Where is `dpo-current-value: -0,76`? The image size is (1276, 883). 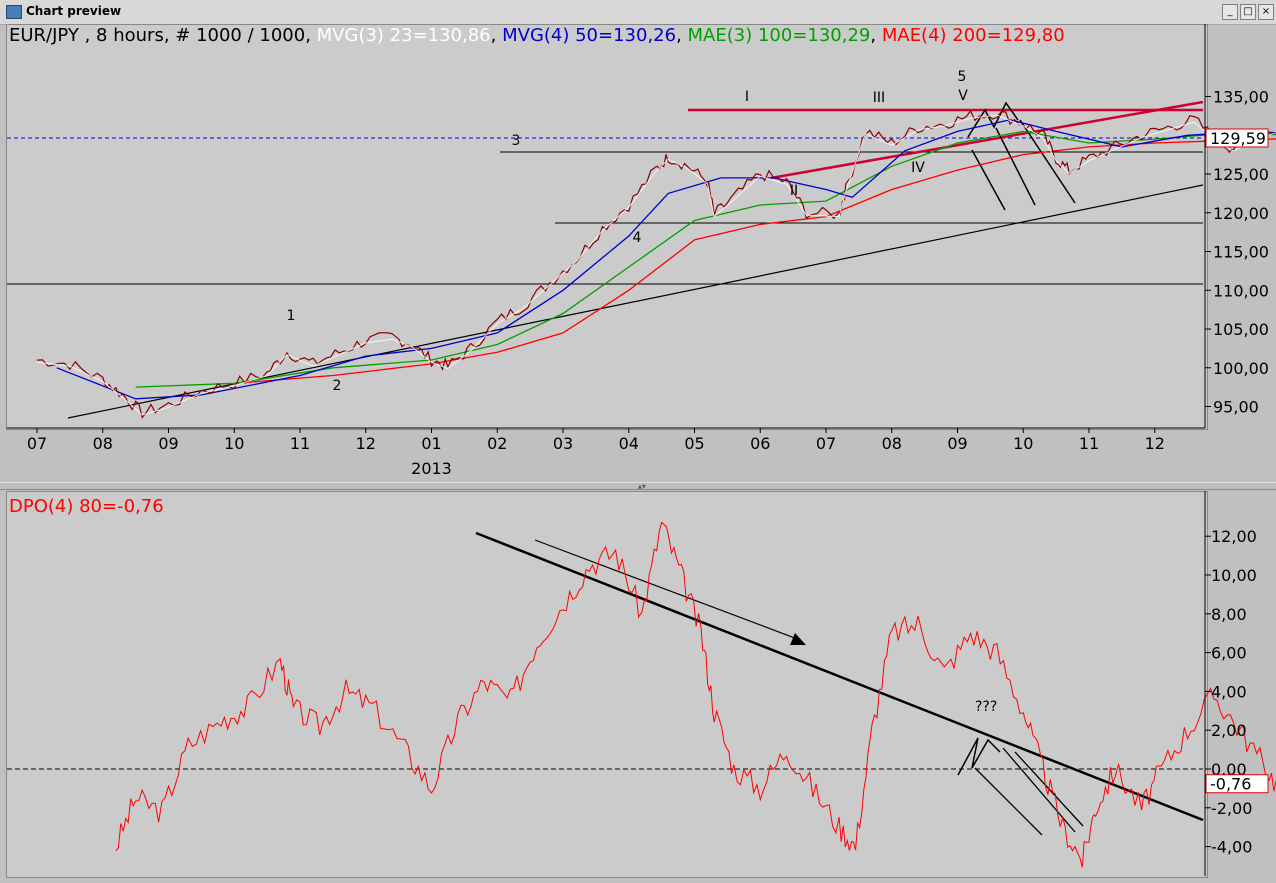
dpo-current-value: -0,76 is located at coordinates (1230, 784).